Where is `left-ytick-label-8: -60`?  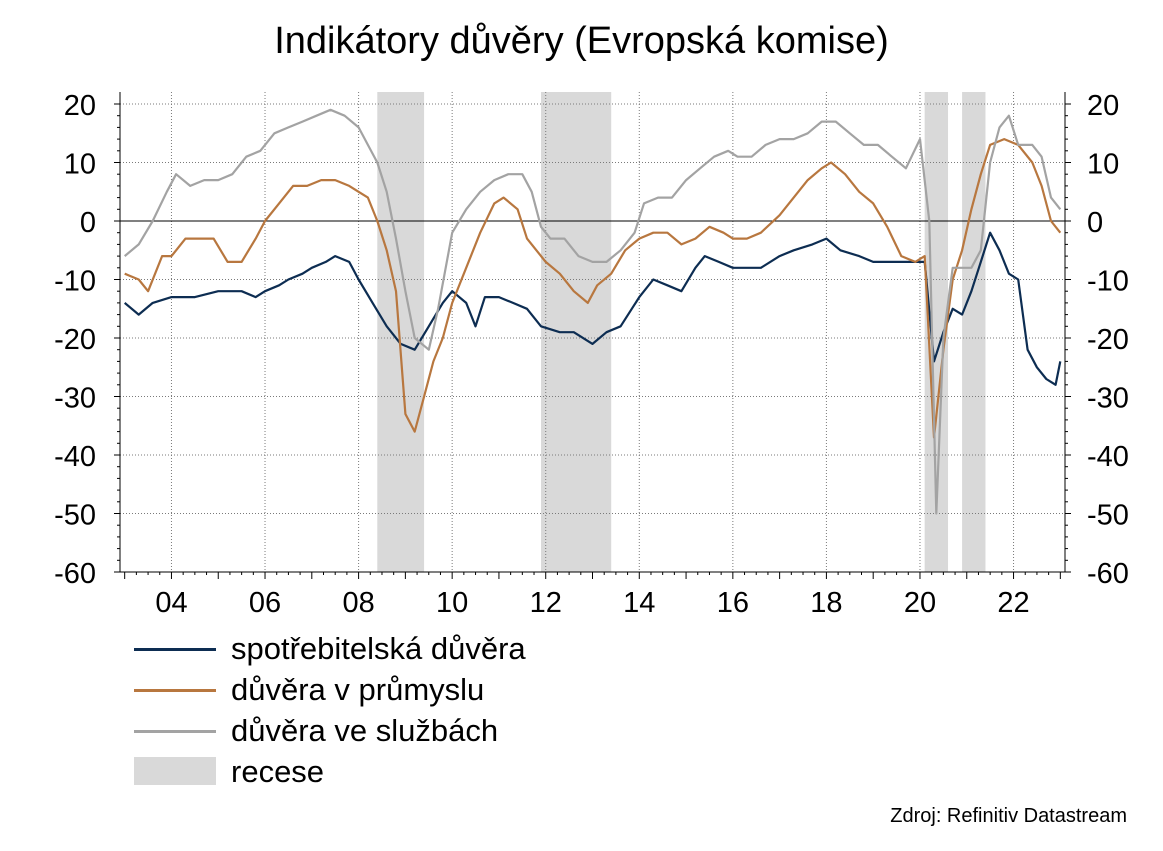 left-ytick-label-8: -60 is located at coordinates (75, 574).